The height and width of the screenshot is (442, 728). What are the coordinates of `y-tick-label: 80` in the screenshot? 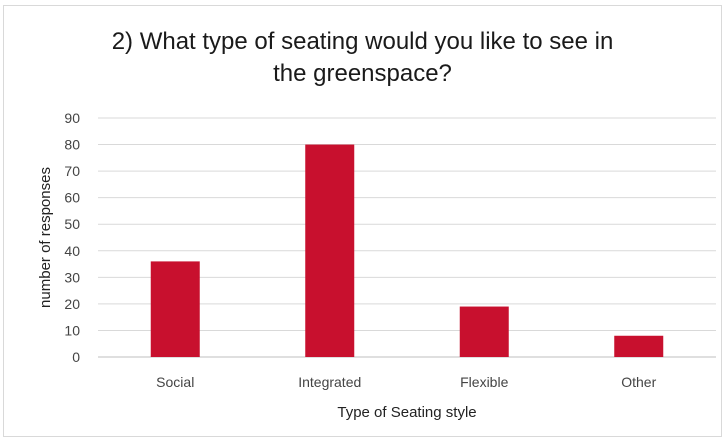 It's located at (72, 145).